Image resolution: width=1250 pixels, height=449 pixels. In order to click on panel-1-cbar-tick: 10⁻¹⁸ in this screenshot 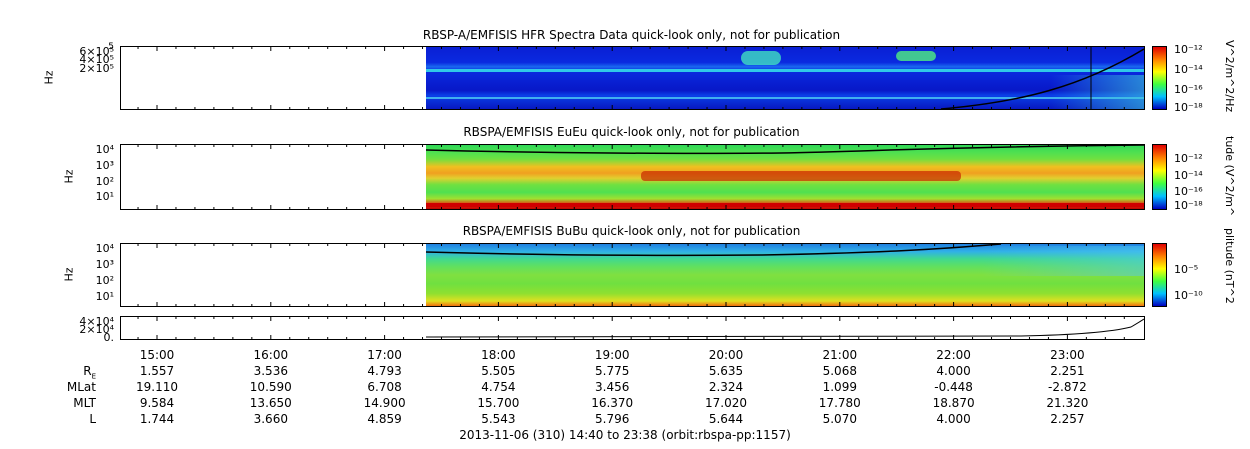, I will do `click(1188, 107)`.